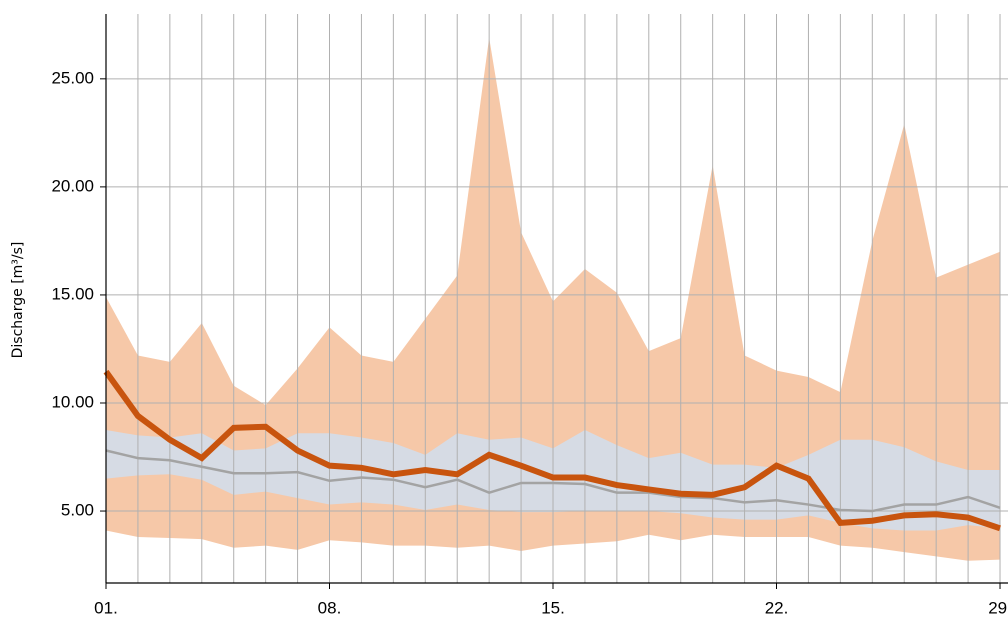  What do you see at coordinates (777, 607) in the screenshot?
I see `x-tick-label: 22.` at bounding box center [777, 607].